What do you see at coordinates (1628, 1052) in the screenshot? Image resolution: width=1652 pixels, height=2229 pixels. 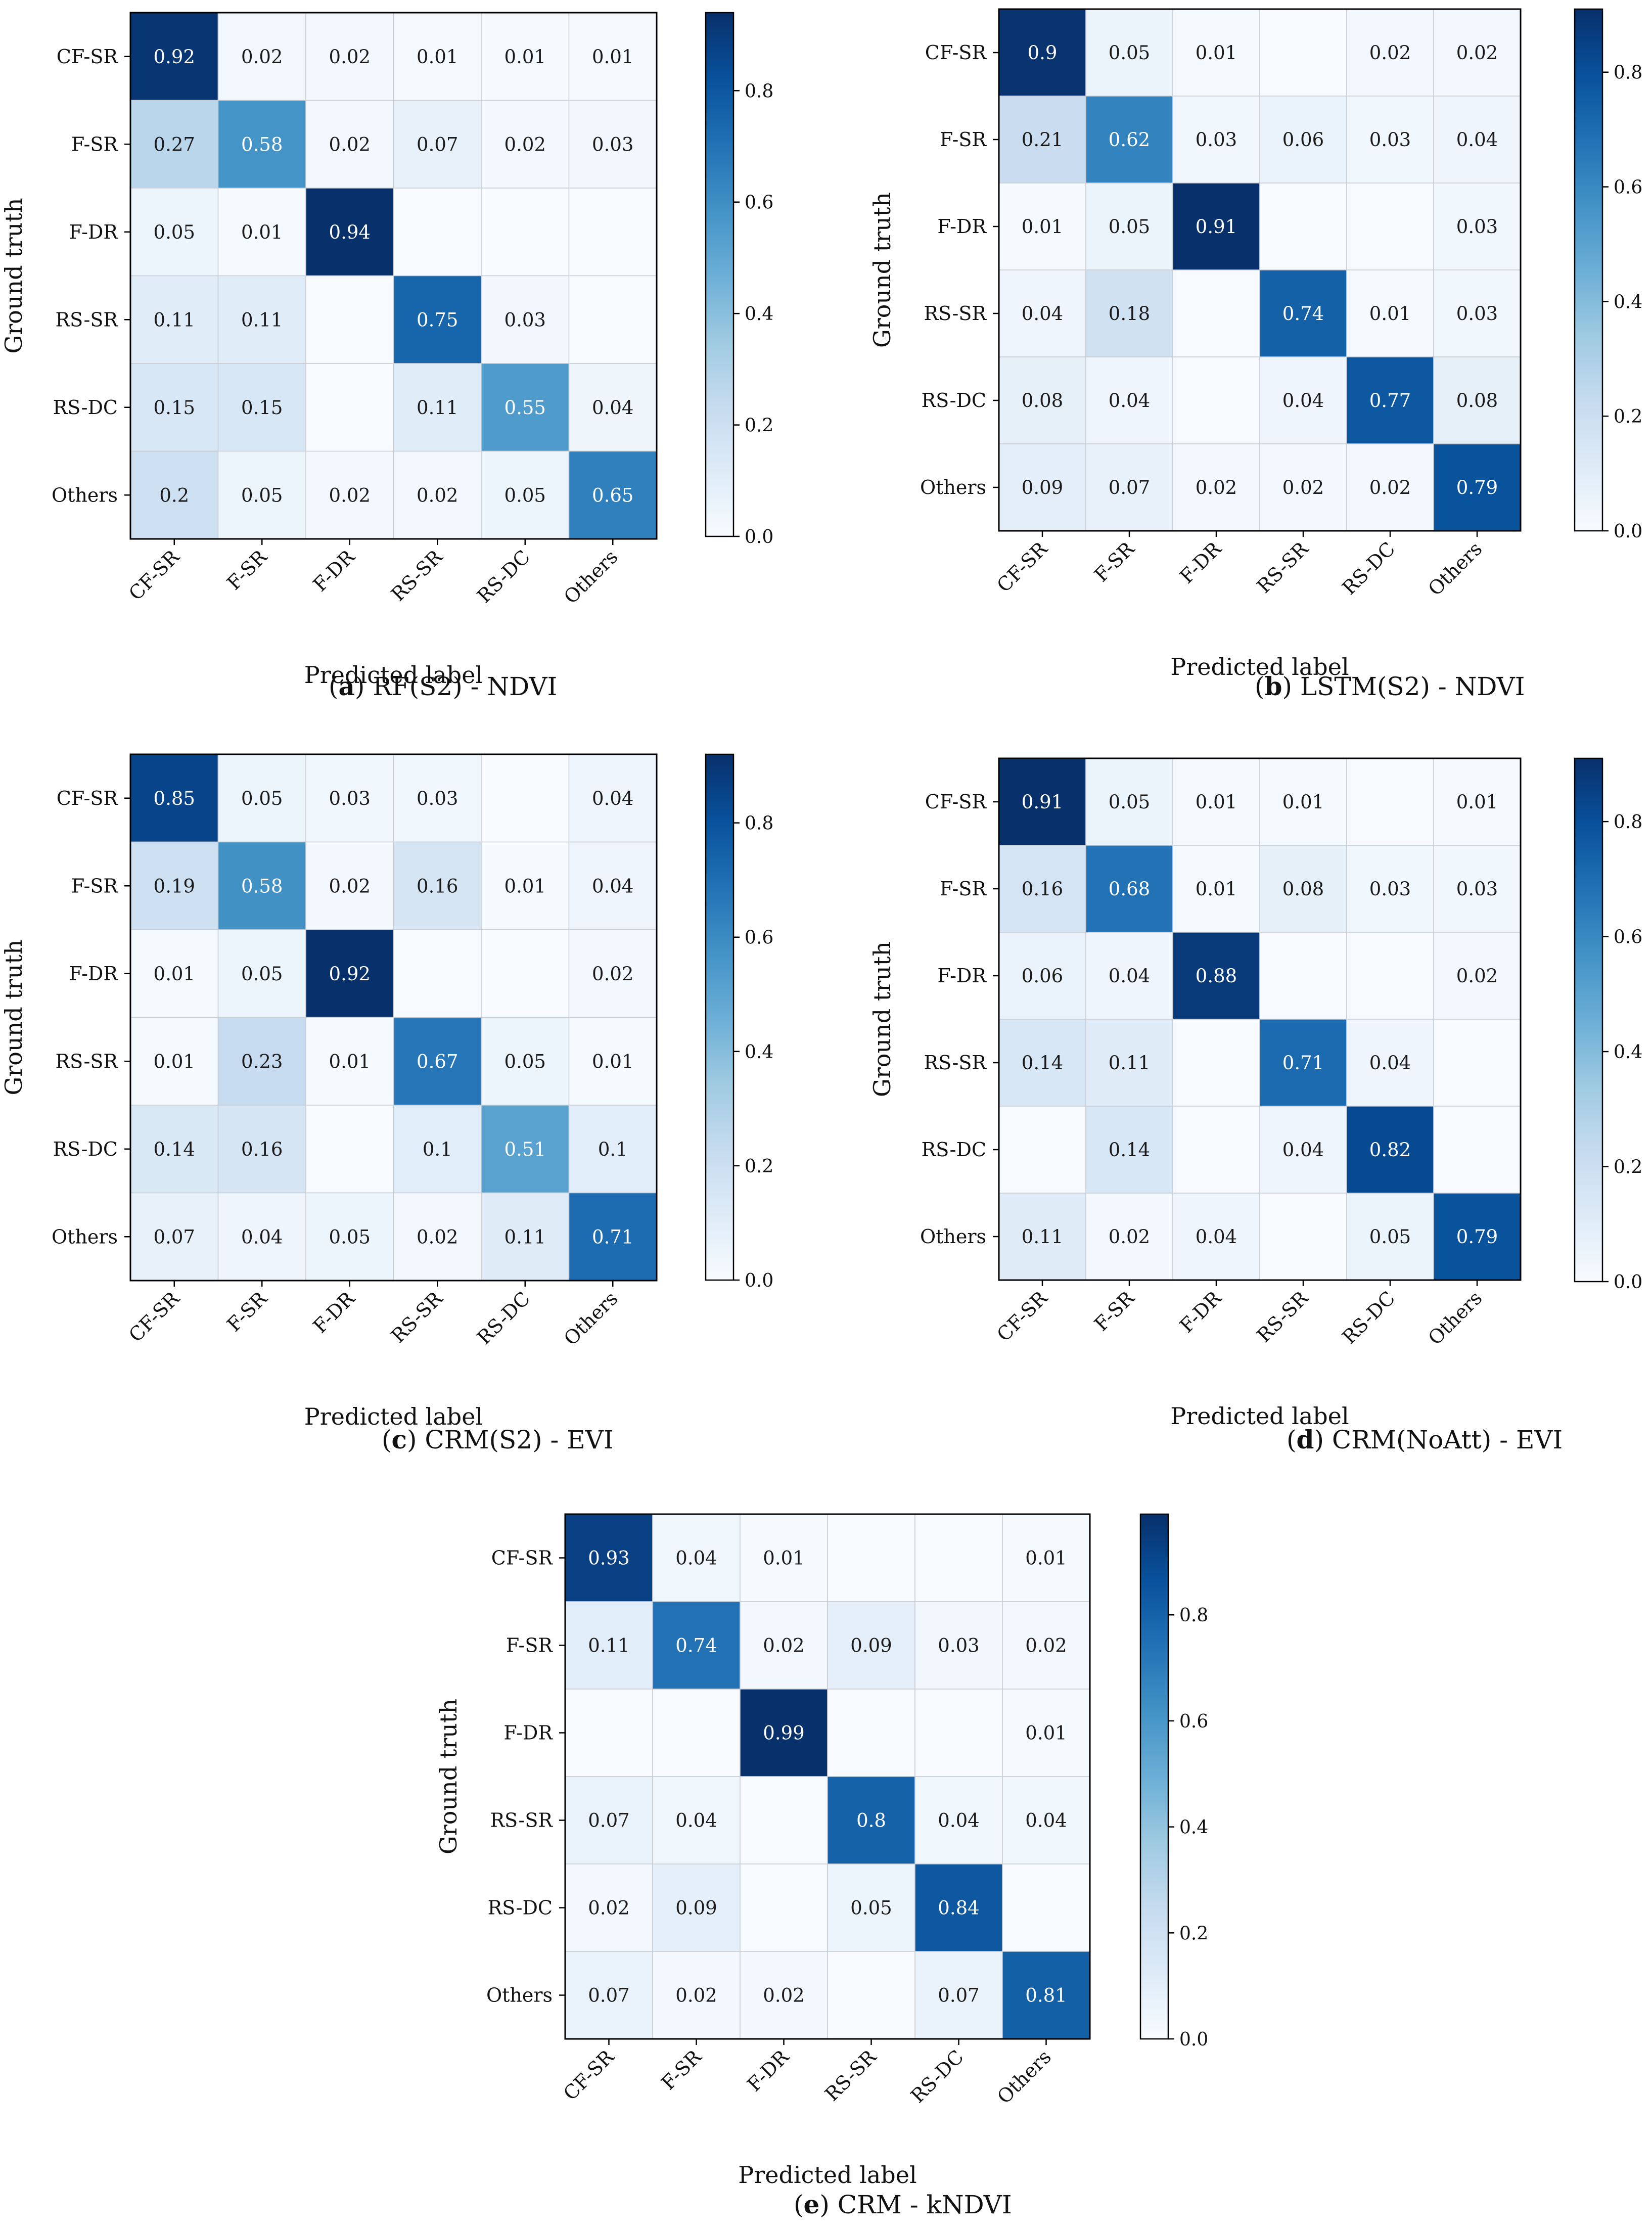 I see `colorbar-tick-label: 0.4` at bounding box center [1628, 1052].